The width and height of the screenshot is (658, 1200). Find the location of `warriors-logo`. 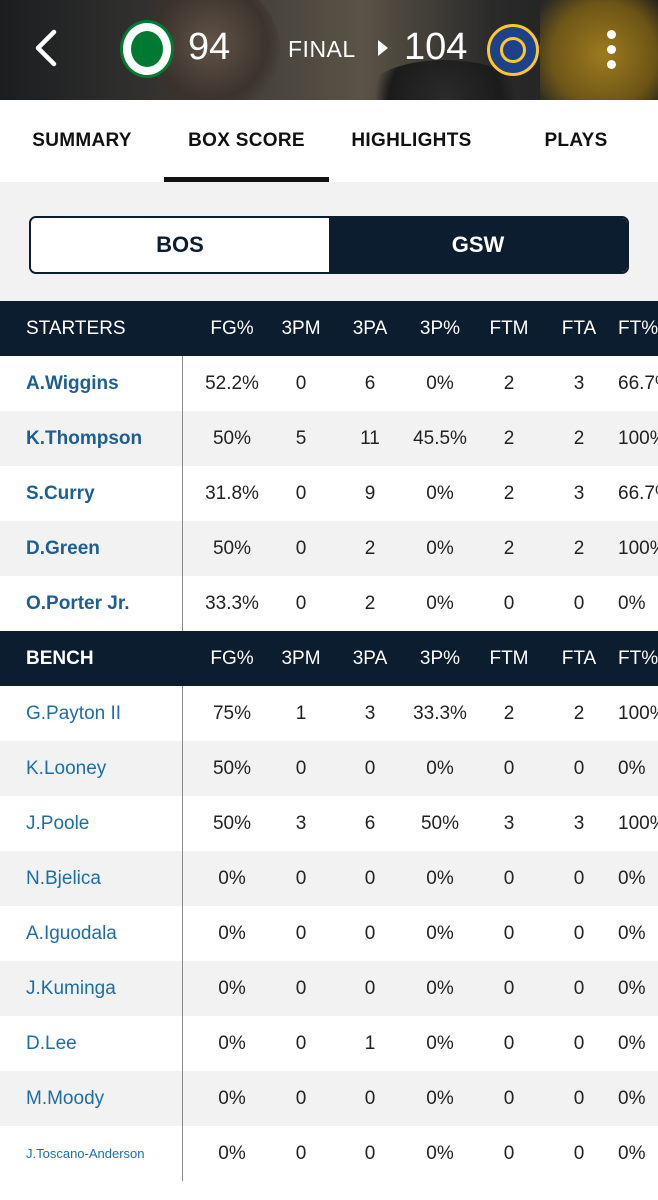

warriors-logo is located at coordinates (513, 50).